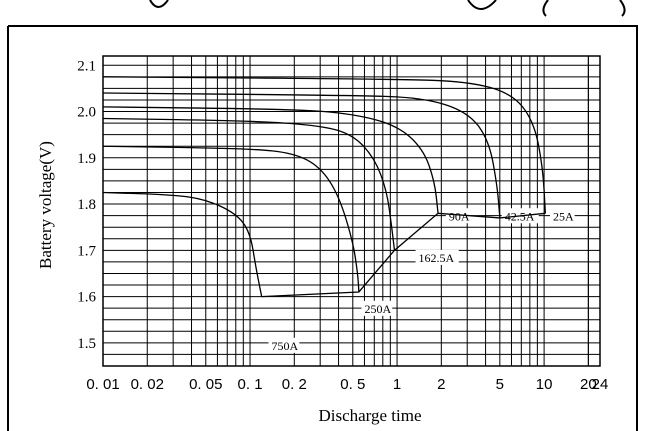 The width and height of the screenshot is (655, 431). I want to click on x-tick-label: 0. 2, so click(294, 384).